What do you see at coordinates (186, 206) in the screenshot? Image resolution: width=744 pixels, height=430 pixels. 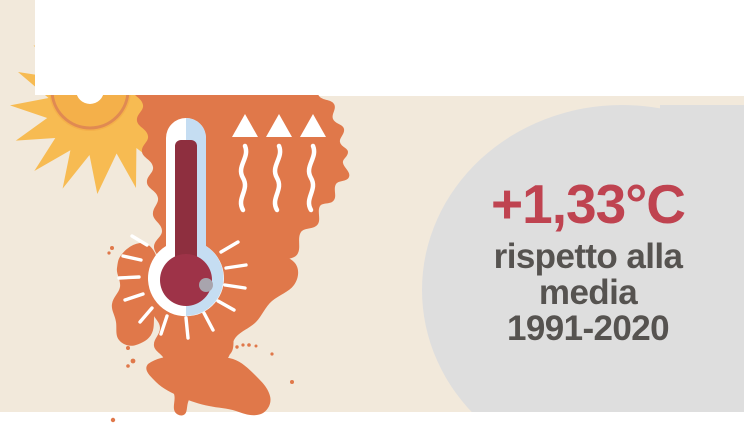 I see `thermometer-mercury` at bounding box center [186, 206].